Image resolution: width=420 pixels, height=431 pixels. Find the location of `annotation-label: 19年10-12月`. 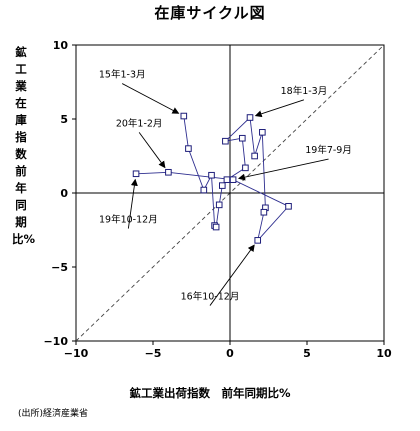

annotation-label: 19年10-12月 is located at coordinates (128, 220).